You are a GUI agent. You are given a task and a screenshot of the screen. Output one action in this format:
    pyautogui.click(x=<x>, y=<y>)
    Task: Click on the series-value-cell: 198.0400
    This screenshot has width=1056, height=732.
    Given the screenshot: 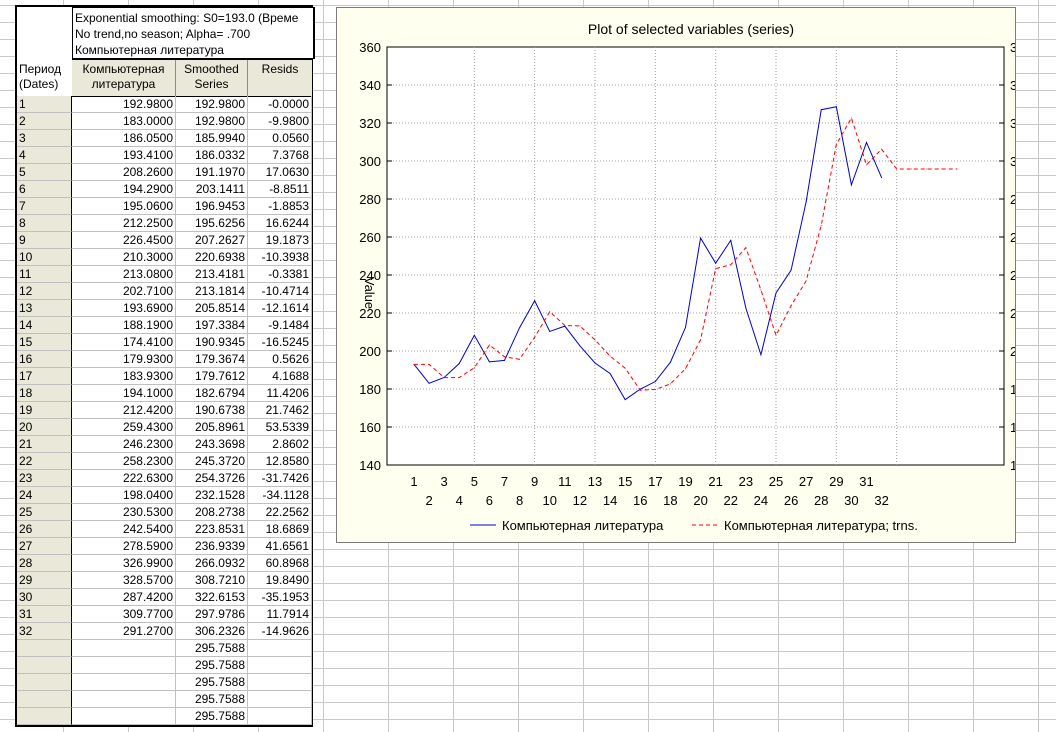 What is the action you would take?
    pyautogui.click(x=124, y=495)
    